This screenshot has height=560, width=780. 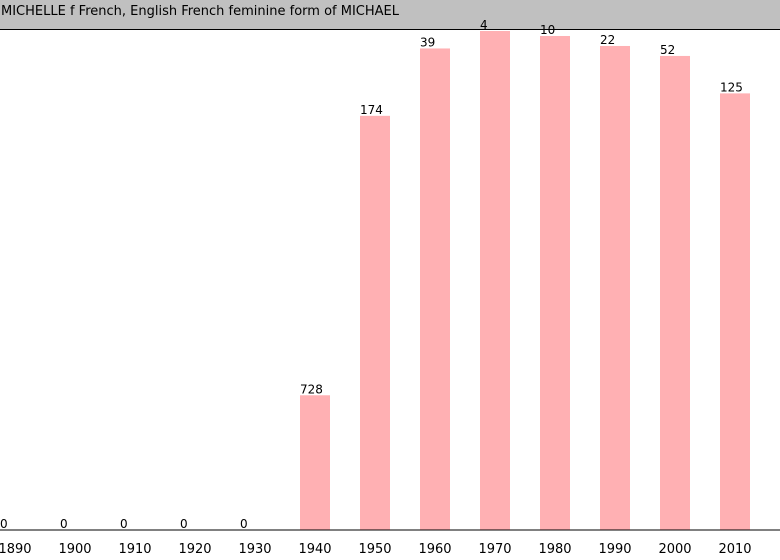 I want to click on x-tick-label-1950: 1950, so click(x=374, y=549).